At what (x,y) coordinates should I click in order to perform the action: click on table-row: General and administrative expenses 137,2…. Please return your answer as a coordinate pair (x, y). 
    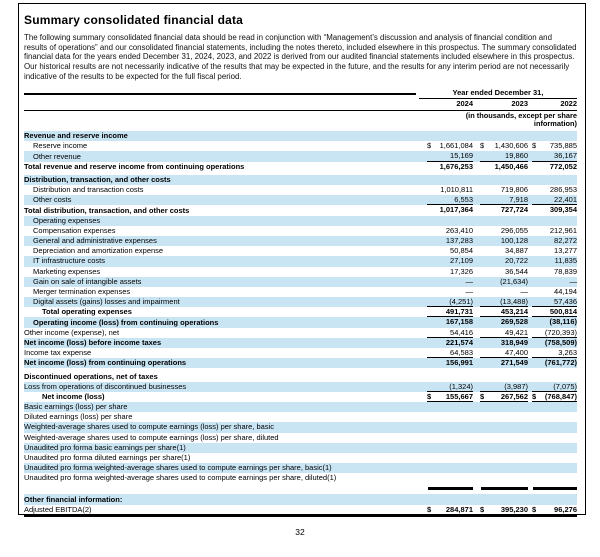
    Looking at the image, I should click on (300, 241).